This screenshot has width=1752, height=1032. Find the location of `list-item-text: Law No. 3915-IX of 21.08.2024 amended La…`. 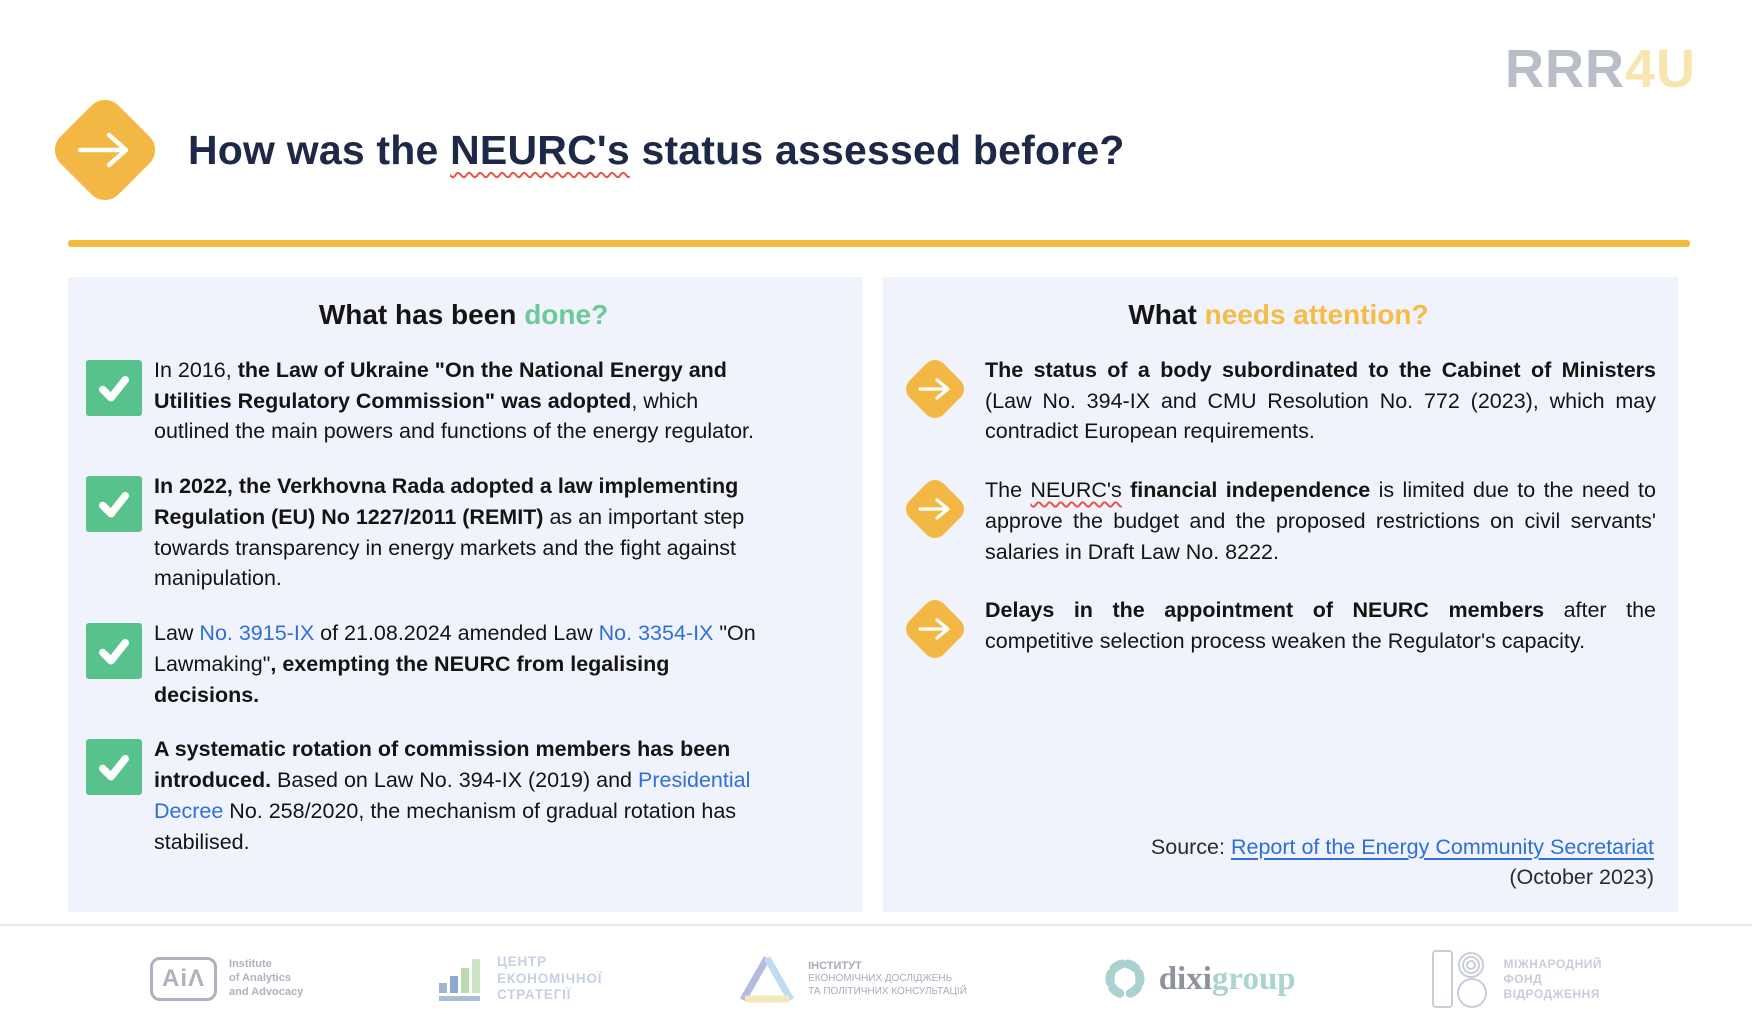

list-item-text: Law No. 3915-IX of 21.08.2024 amended La… is located at coordinates (456, 664).